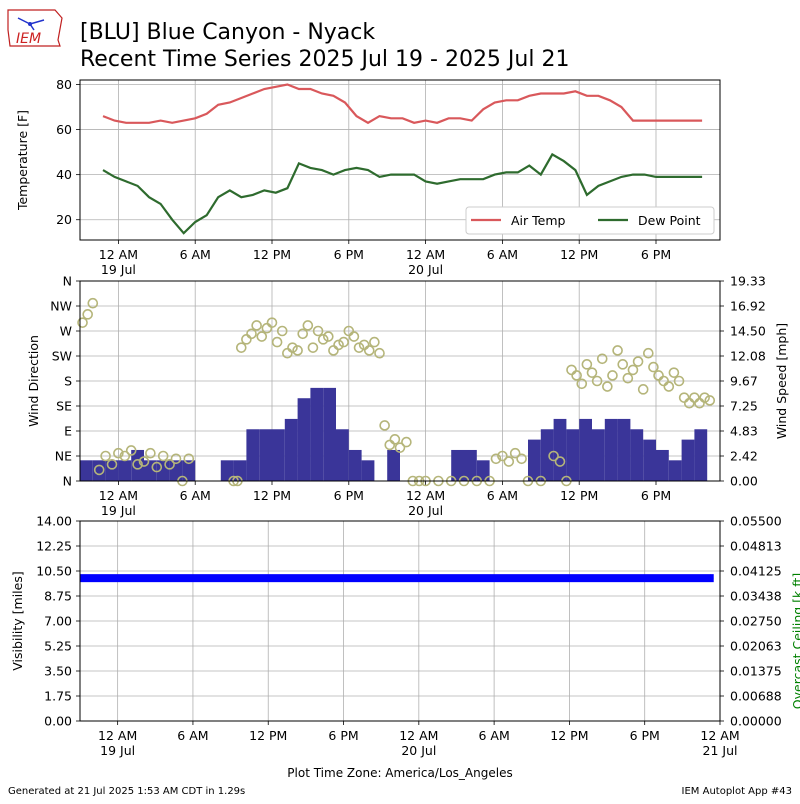  What do you see at coordinates (744, 481) in the screenshot?
I see `speed-tick-label: 0.00` at bounding box center [744, 481].